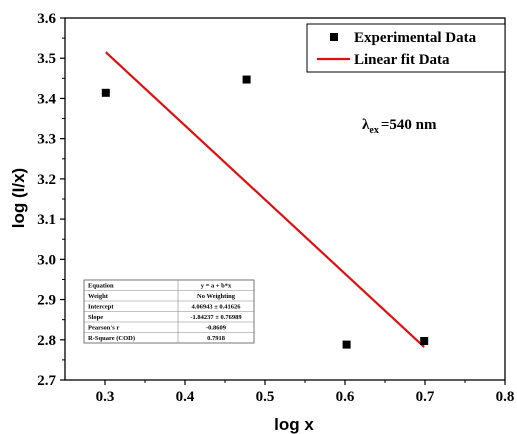 The width and height of the screenshot is (517, 434). What do you see at coordinates (345, 397) in the screenshot?
I see `x-tick-label: 0.6` at bounding box center [345, 397].